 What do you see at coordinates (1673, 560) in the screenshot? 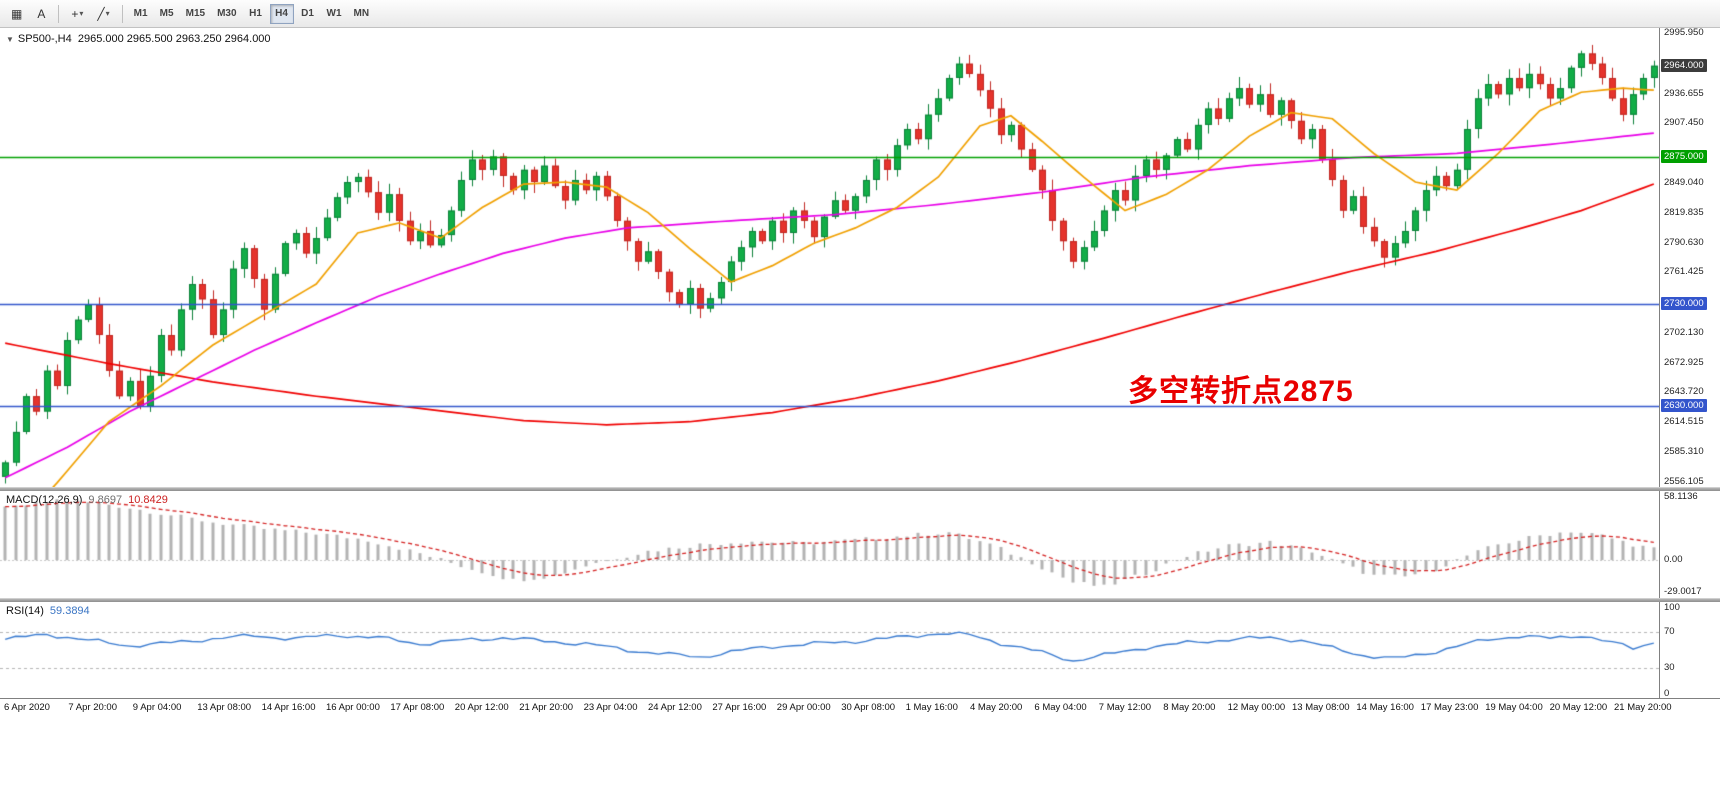
I see `macd-tick-label: 0.00` at bounding box center [1673, 560].